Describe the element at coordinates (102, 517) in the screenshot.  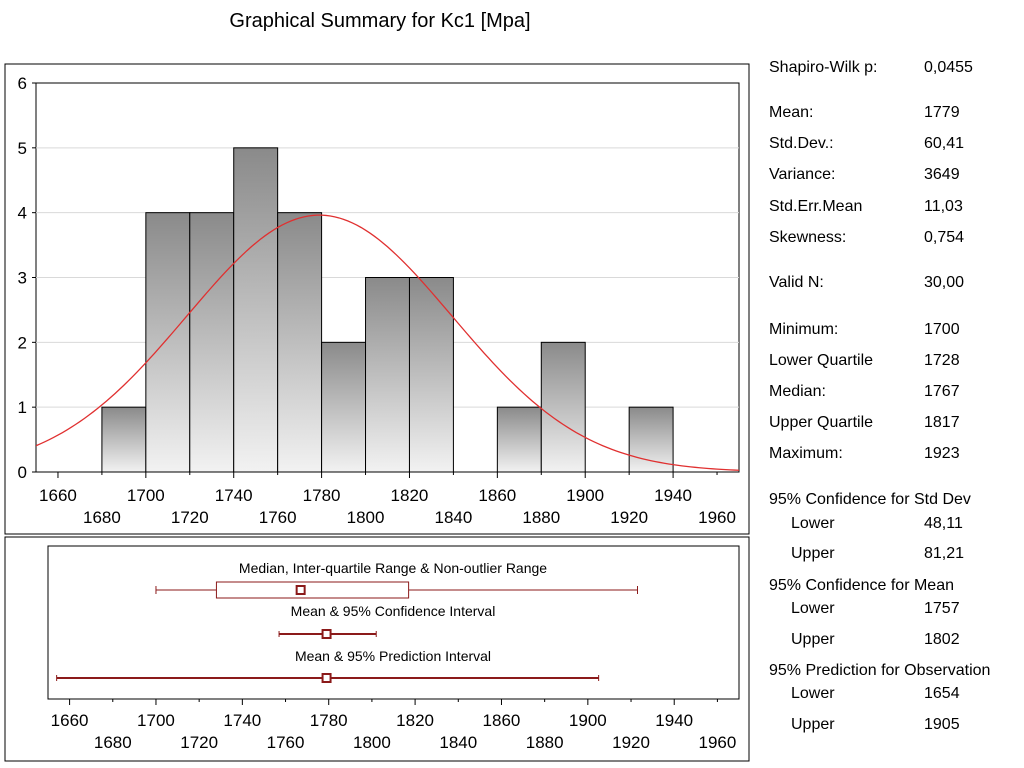
I see `x-tick-label: 1680` at that location.